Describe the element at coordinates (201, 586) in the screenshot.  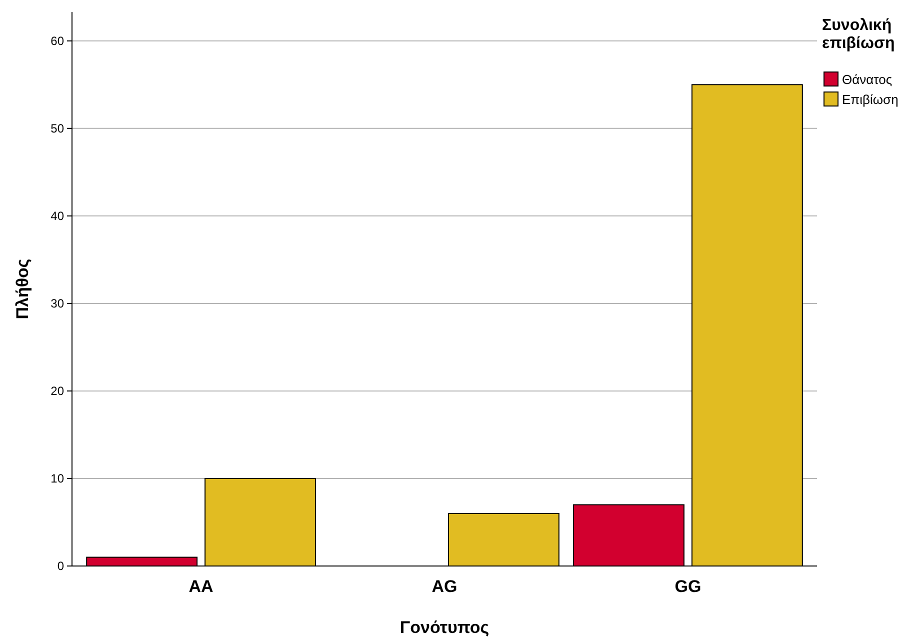
I see `x-tick-label: AA` at that location.